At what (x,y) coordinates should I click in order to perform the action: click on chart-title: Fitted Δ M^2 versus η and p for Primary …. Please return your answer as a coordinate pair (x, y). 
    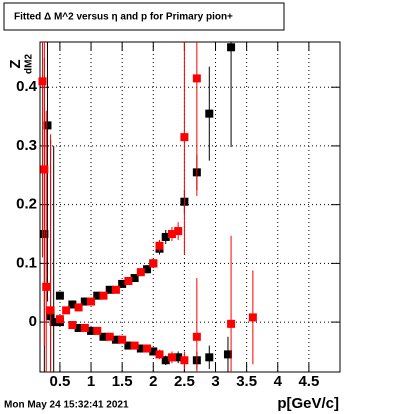
    Looking at the image, I should click on (123, 17).